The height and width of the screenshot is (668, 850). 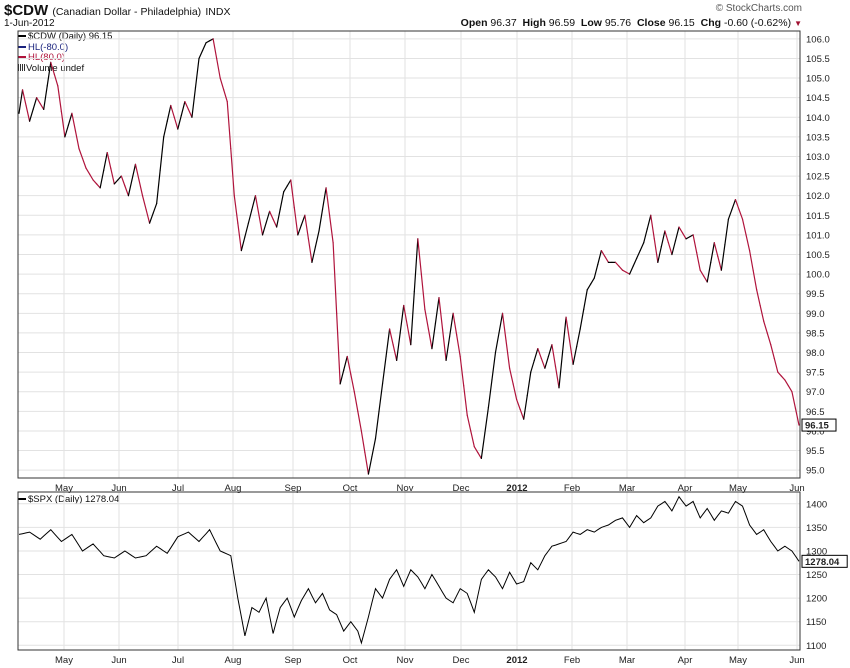 What do you see at coordinates (65, 69) in the screenshot?
I see `legend-item-volume: Volume undef` at bounding box center [65, 69].